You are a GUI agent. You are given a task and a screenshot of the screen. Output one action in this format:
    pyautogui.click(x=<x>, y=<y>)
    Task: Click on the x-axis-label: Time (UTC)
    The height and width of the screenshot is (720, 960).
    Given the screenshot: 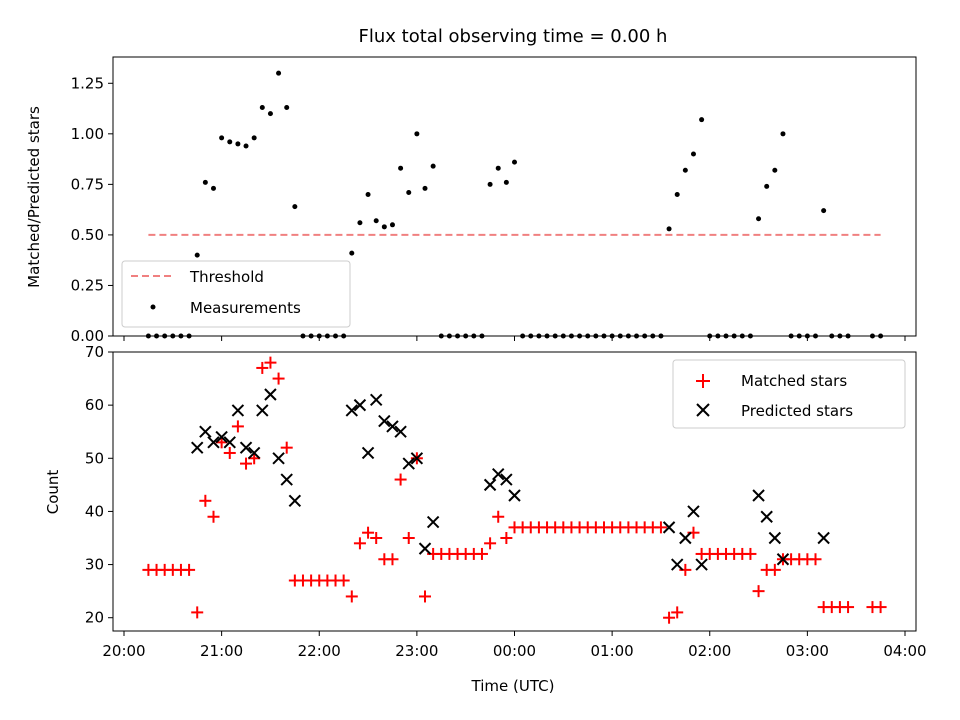 What is the action you would take?
    pyautogui.click(x=513, y=686)
    